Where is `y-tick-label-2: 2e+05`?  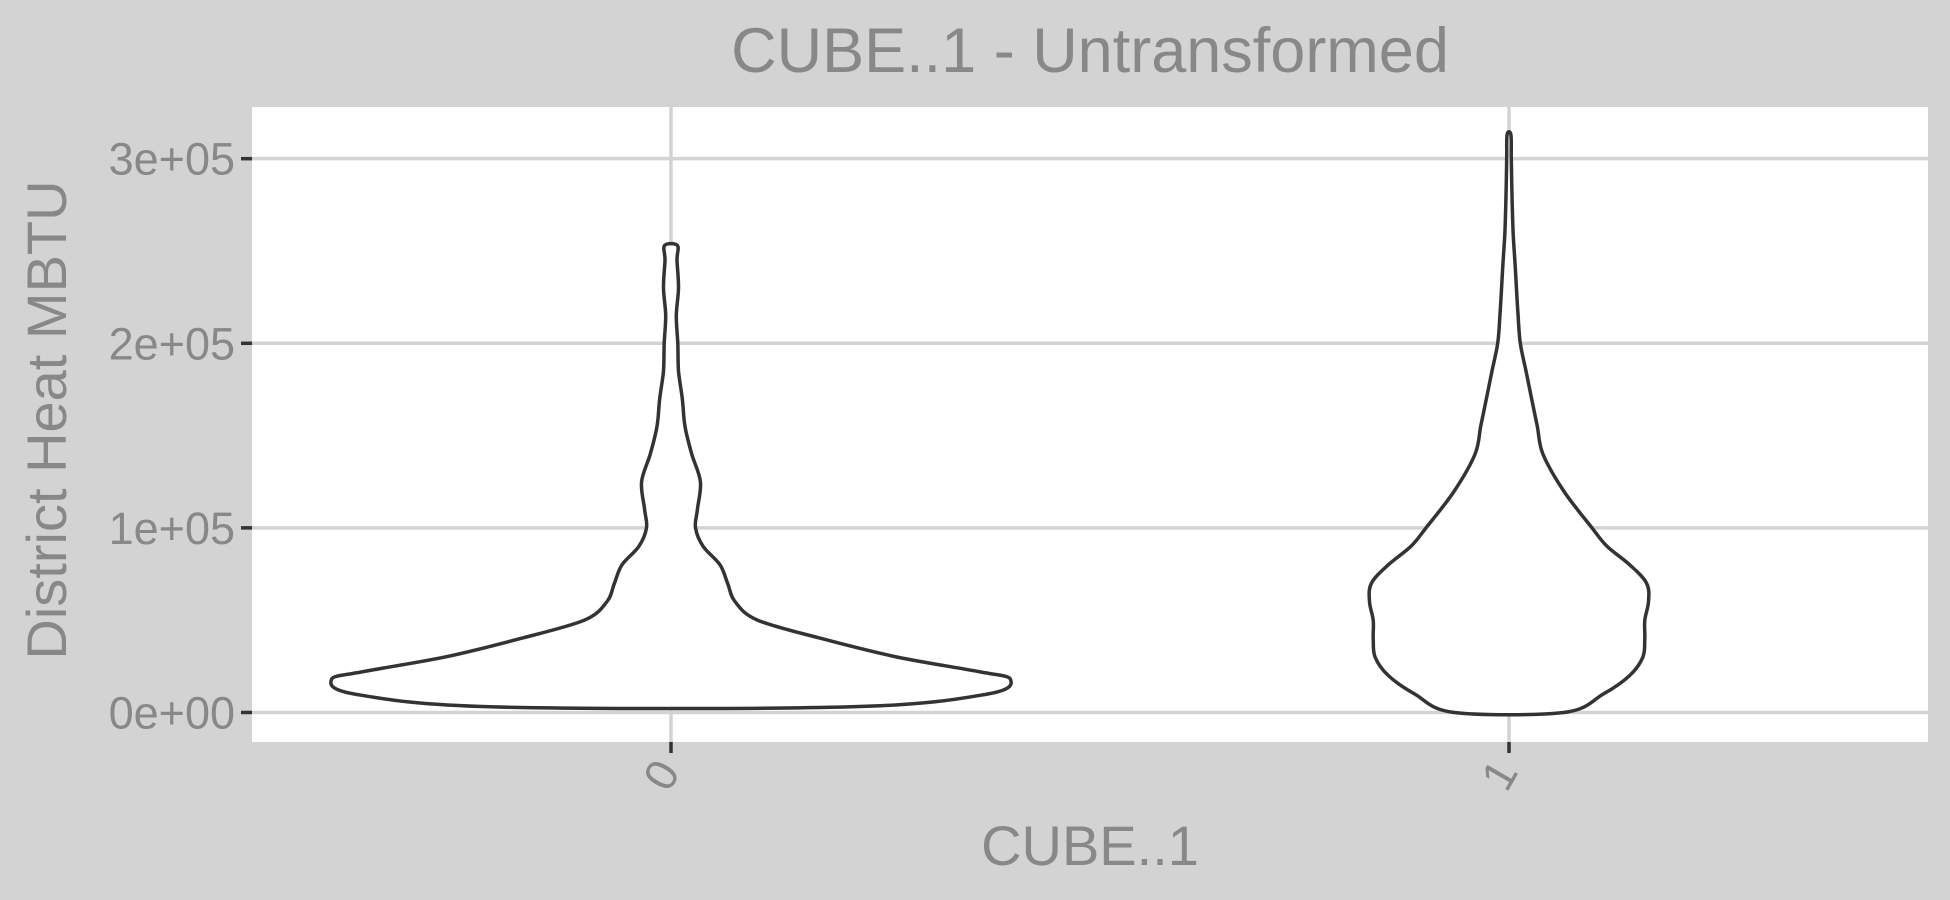
y-tick-label-2: 2e+05 is located at coordinates (172, 343).